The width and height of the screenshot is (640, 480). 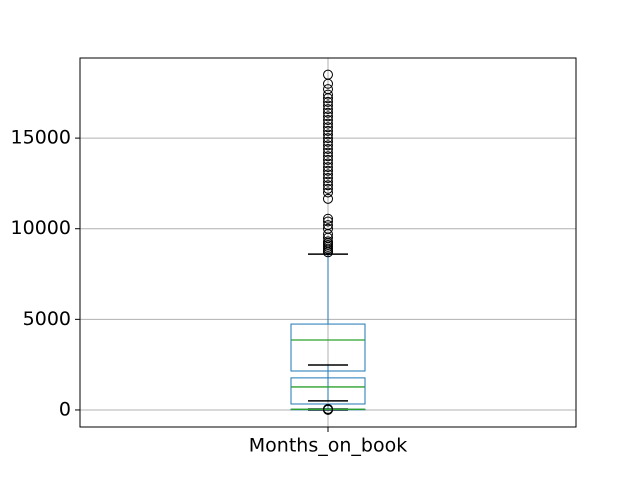 I want to click on y-tick-label: 0, so click(x=65, y=409).